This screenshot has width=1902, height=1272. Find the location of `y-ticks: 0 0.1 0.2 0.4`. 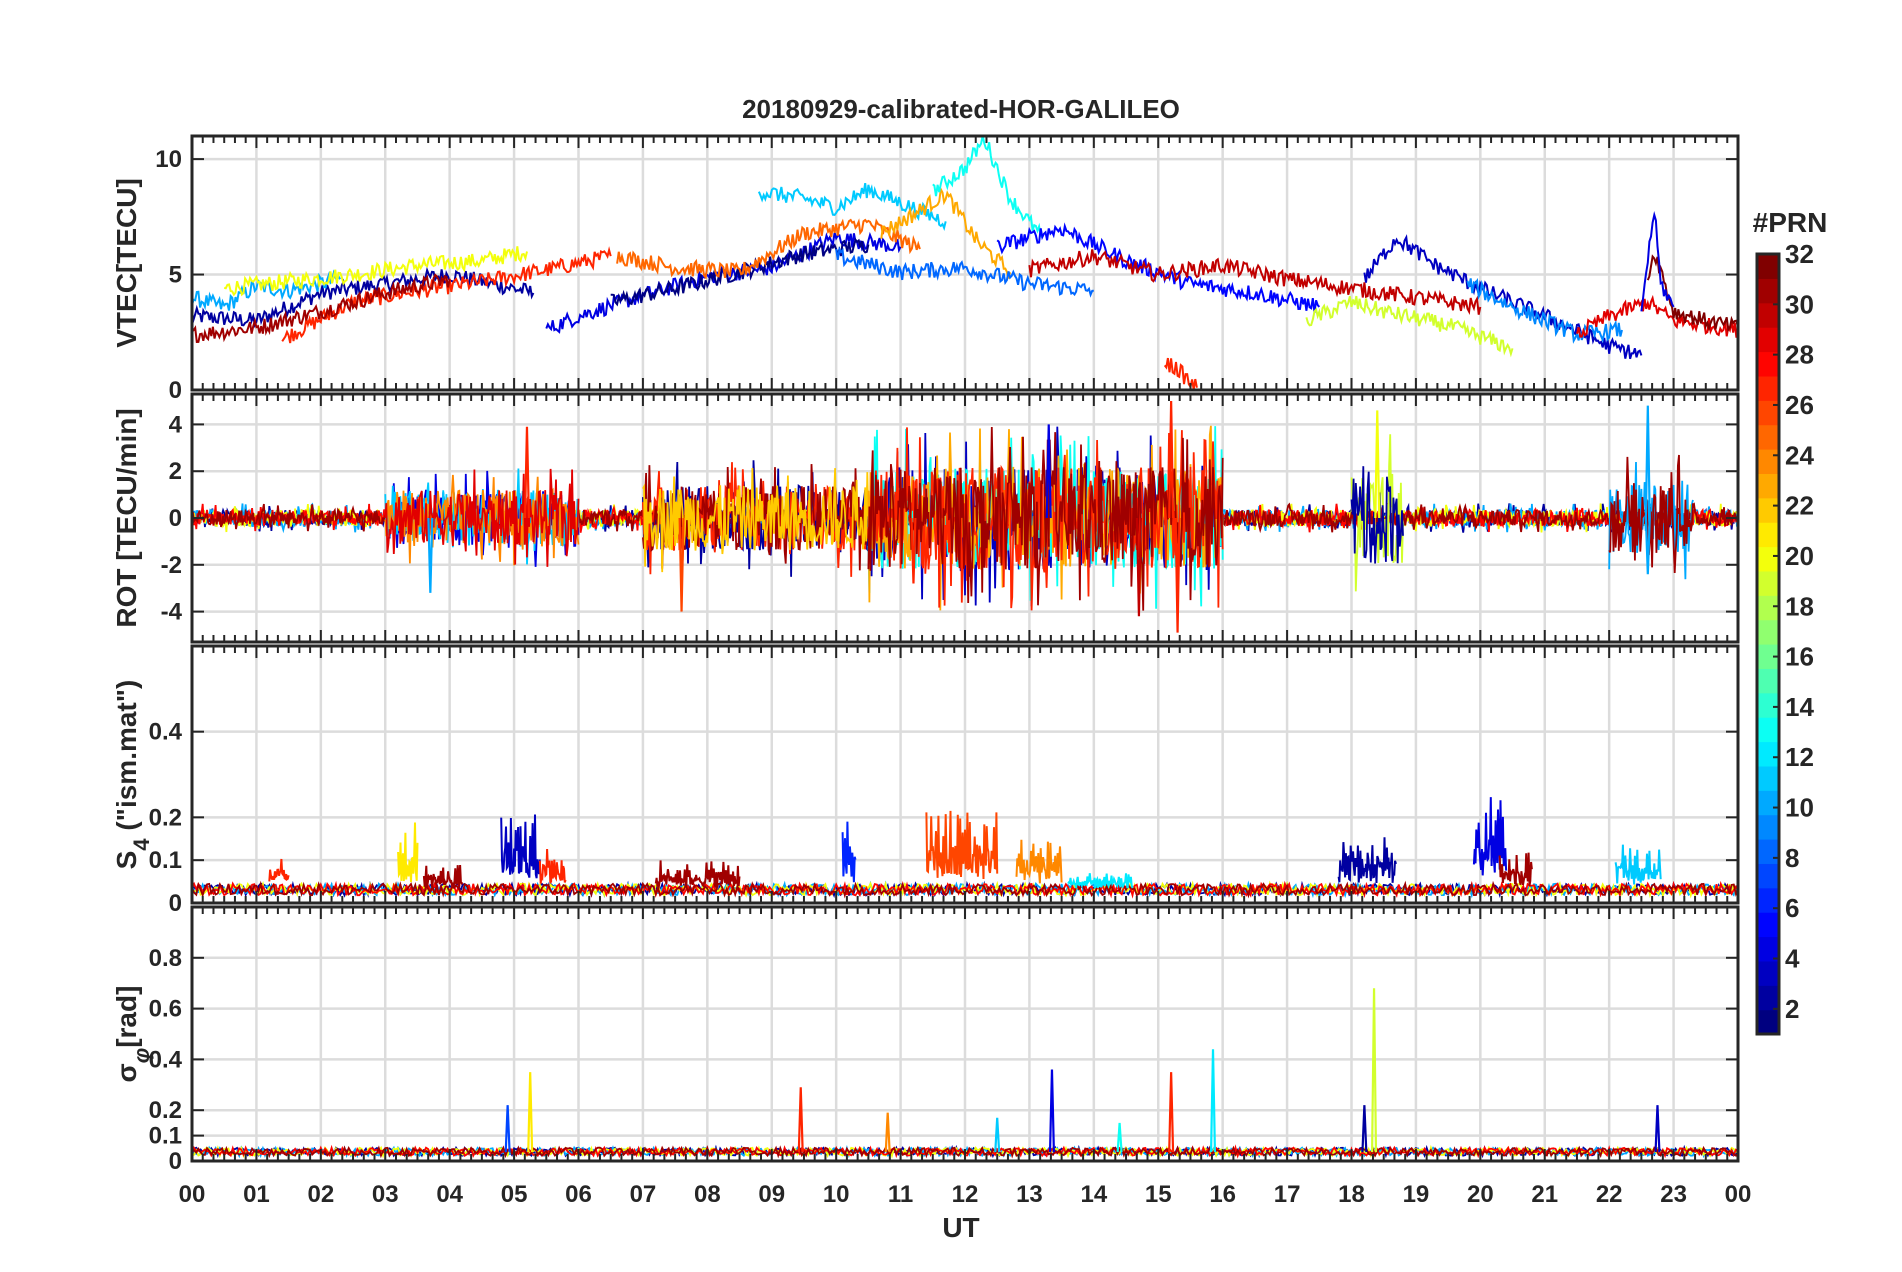

y-ticks: 0 0.1 0.2 0.4 is located at coordinates (943, 818).